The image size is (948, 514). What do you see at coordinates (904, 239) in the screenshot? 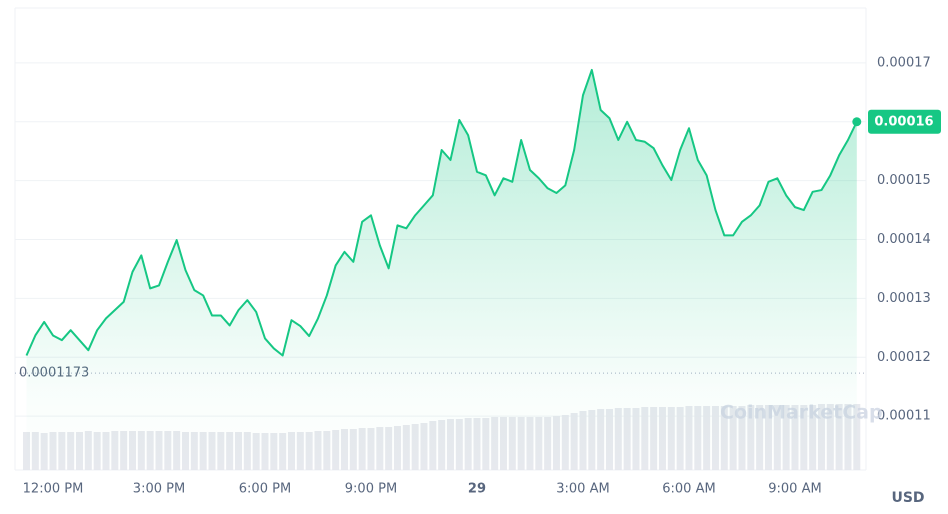
I see `y-tick-label: 0.00014` at bounding box center [904, 239].